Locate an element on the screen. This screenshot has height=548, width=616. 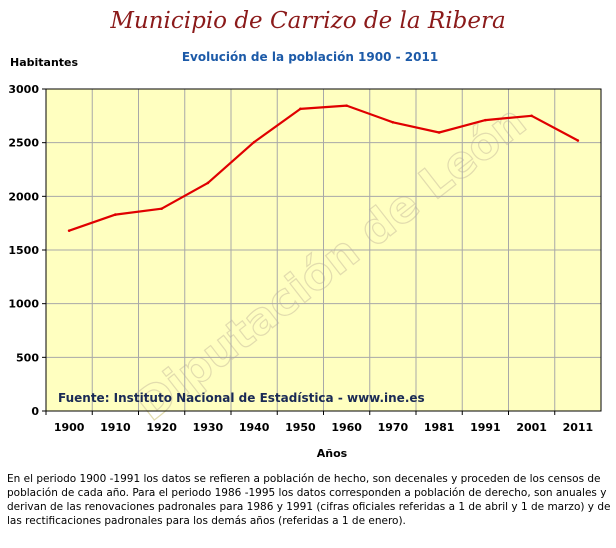
x-tick-label: 2001 is located at coordinates (531, 427).